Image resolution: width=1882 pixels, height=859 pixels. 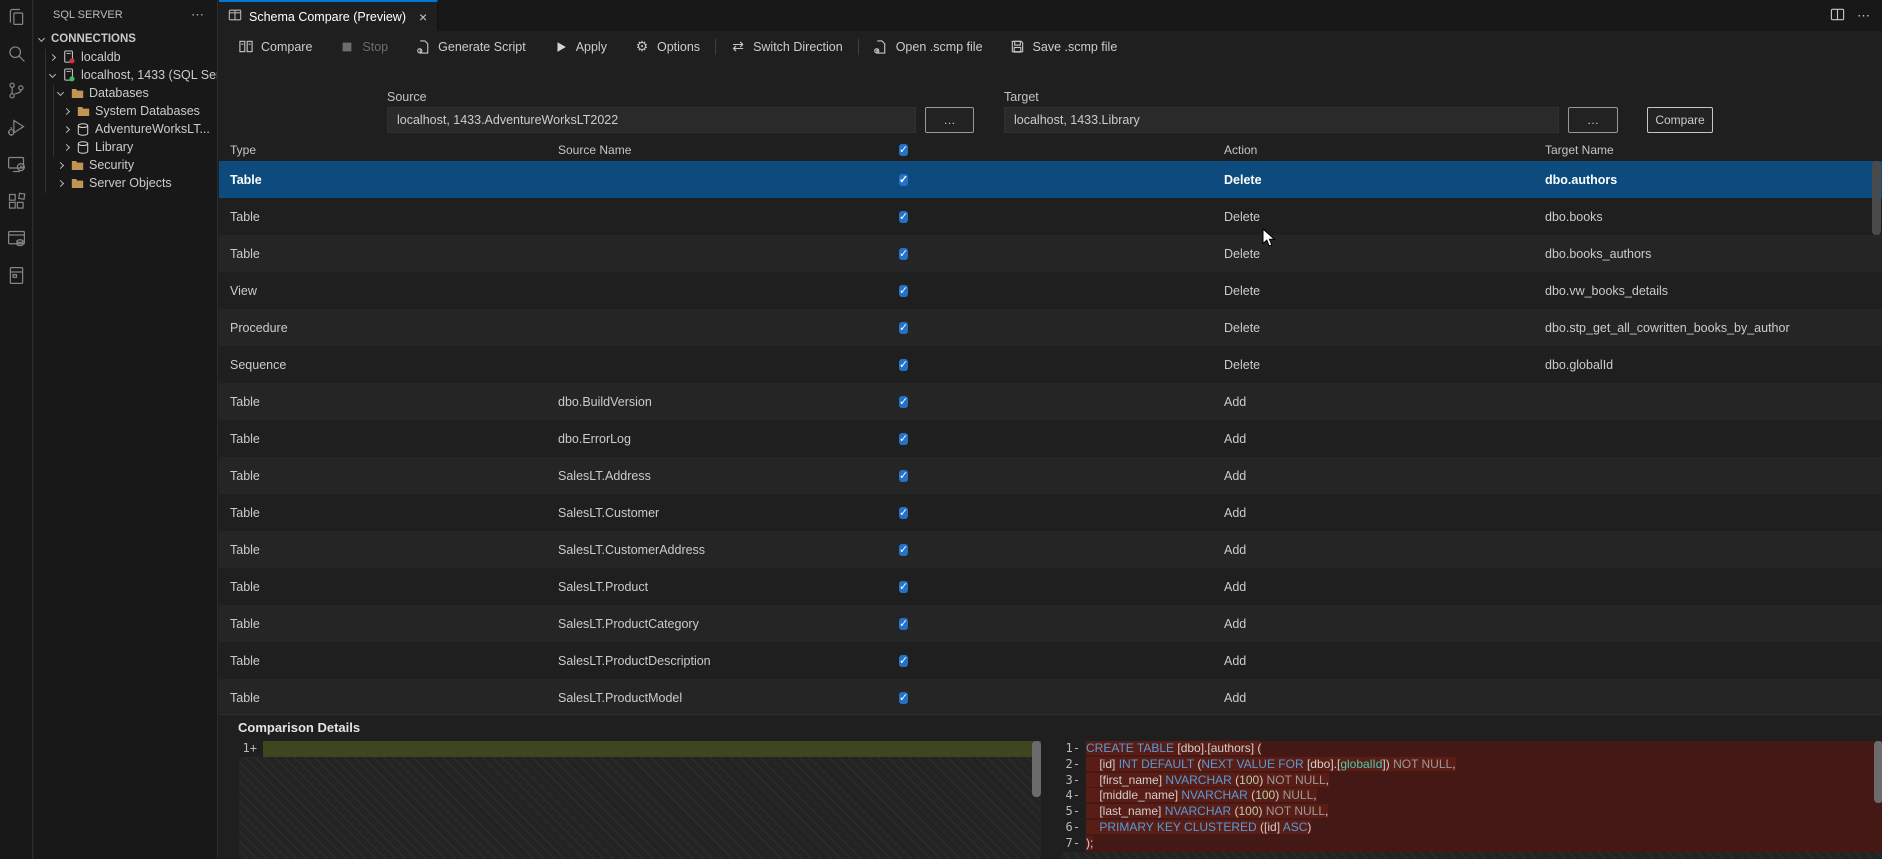 What do you see at coordinates (16, 164) in the screenshot?
I see `remote-explorer-icon` at bounding box center [16, 164].